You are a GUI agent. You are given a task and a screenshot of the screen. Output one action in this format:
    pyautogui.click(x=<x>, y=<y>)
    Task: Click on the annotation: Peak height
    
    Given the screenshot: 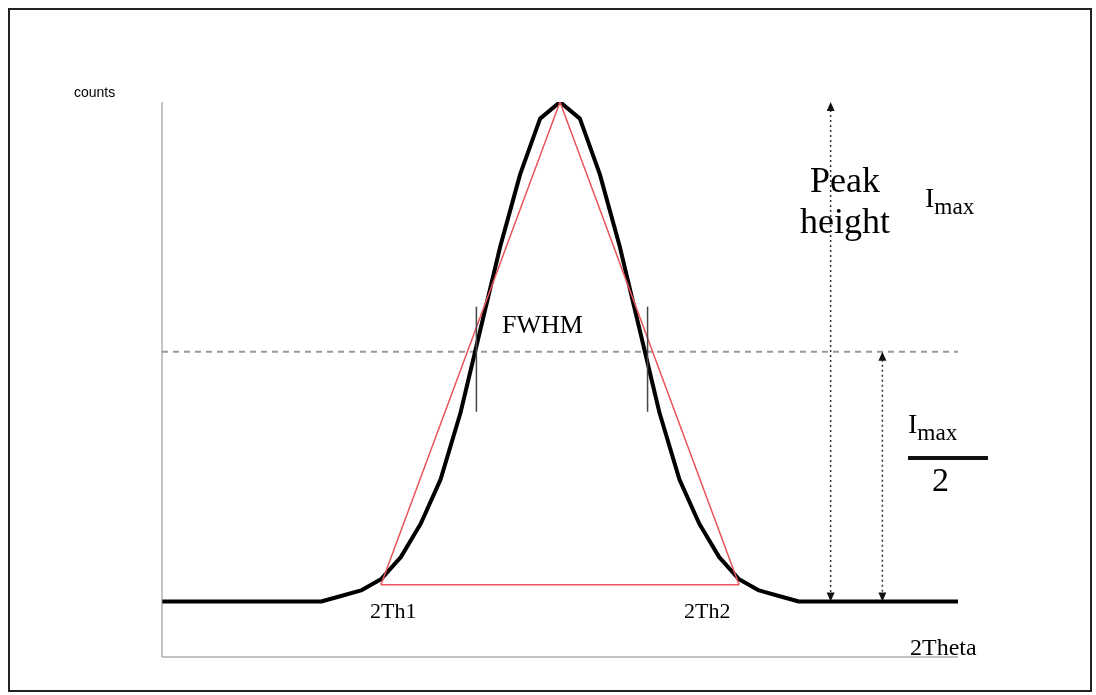 What is the action you would take?
    pyautogui.click(x=845, y=201)
    